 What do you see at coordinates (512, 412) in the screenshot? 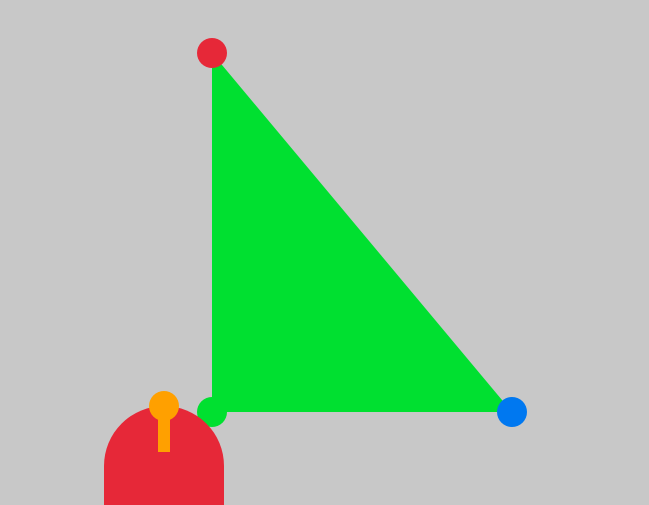
I see `bottom-right-vertex-handle` at bounding box center [512, 412].